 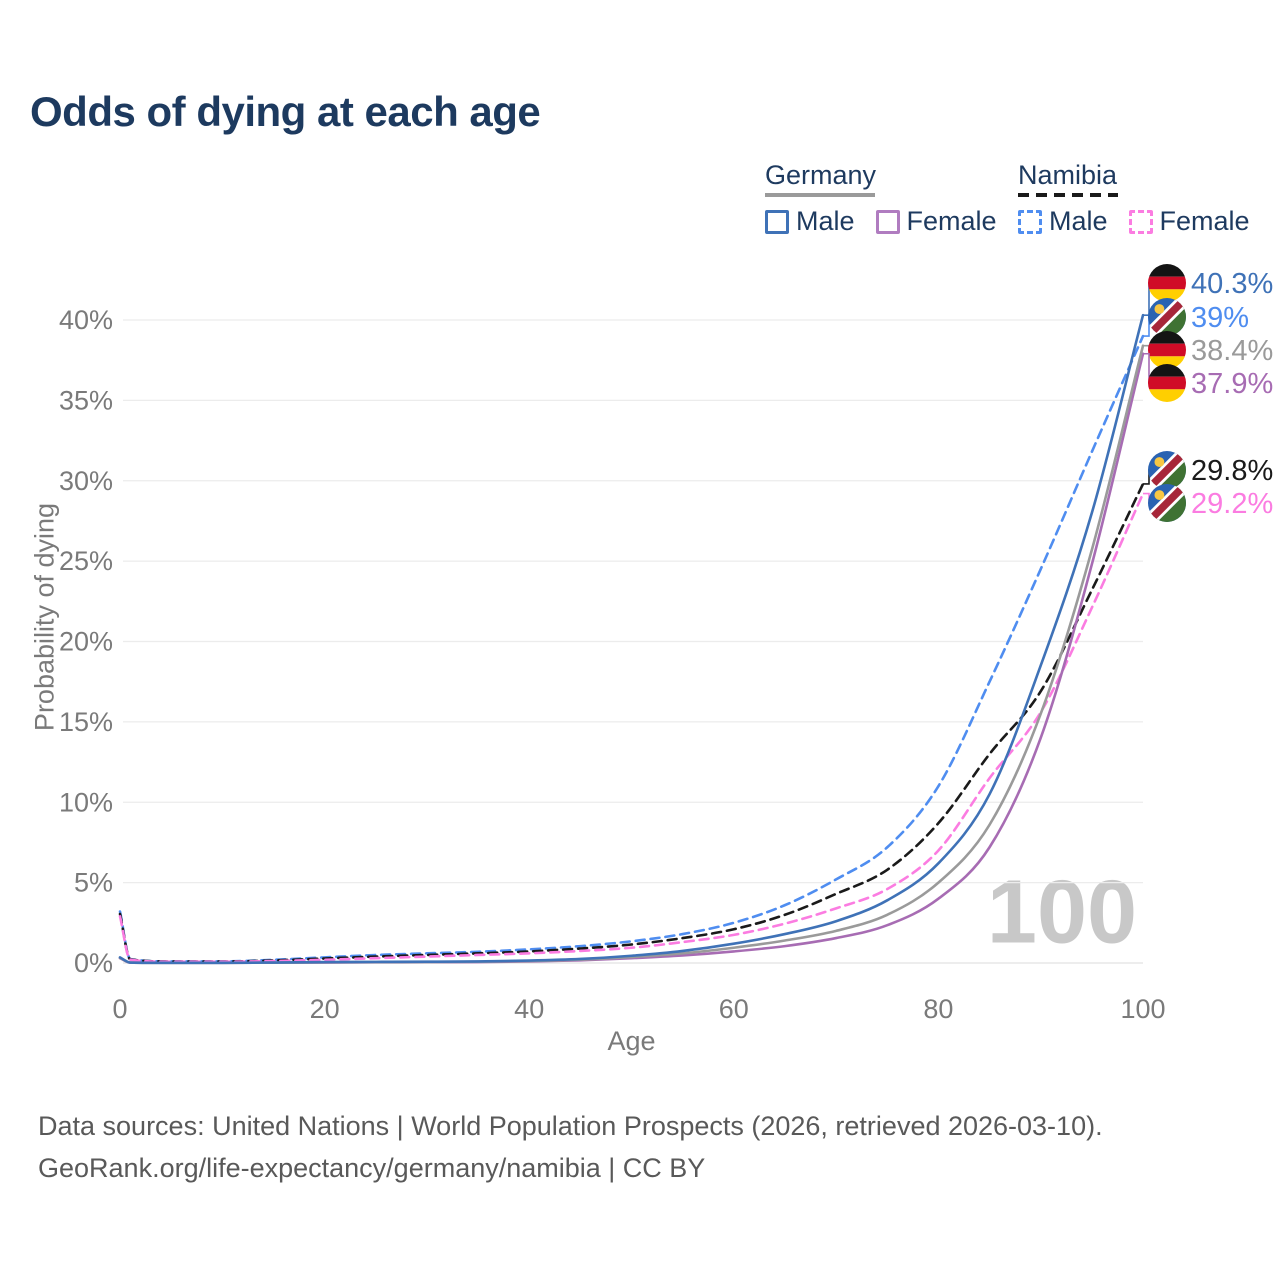 I want to click on end-label-value: 40.3%, so click(x=1232, y=284).